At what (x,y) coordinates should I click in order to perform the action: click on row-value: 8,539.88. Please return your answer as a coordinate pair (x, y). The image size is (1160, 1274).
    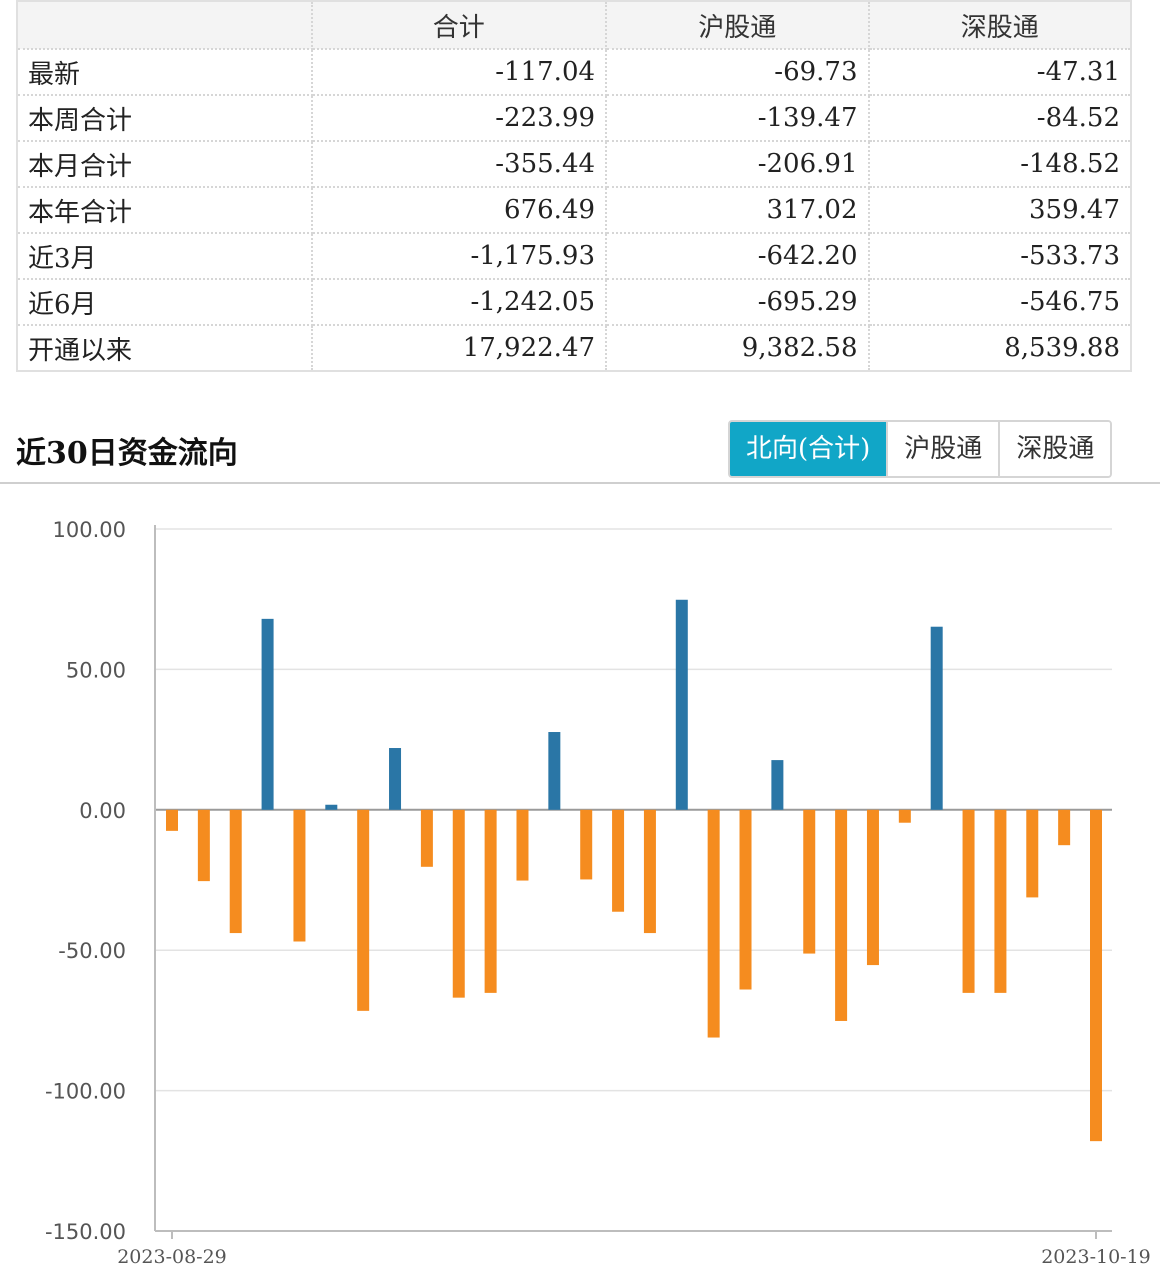
    Looking at the image, I should click on (999, 348).